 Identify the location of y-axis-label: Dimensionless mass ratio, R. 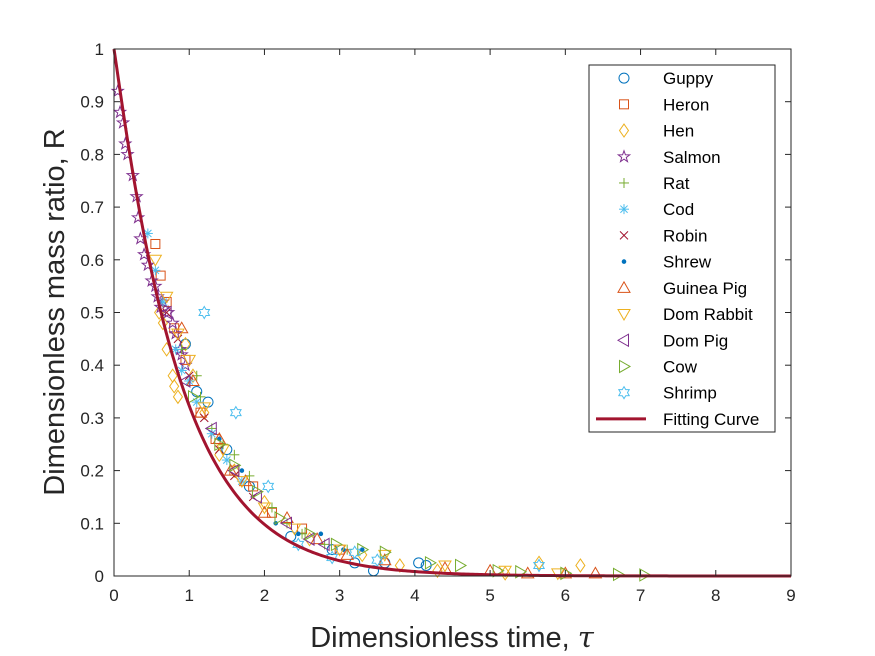
(55, 311).